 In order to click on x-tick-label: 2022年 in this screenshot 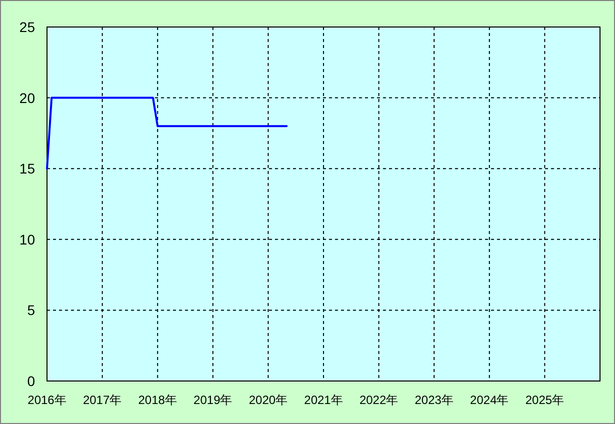, I will do `click(378, 400)`.